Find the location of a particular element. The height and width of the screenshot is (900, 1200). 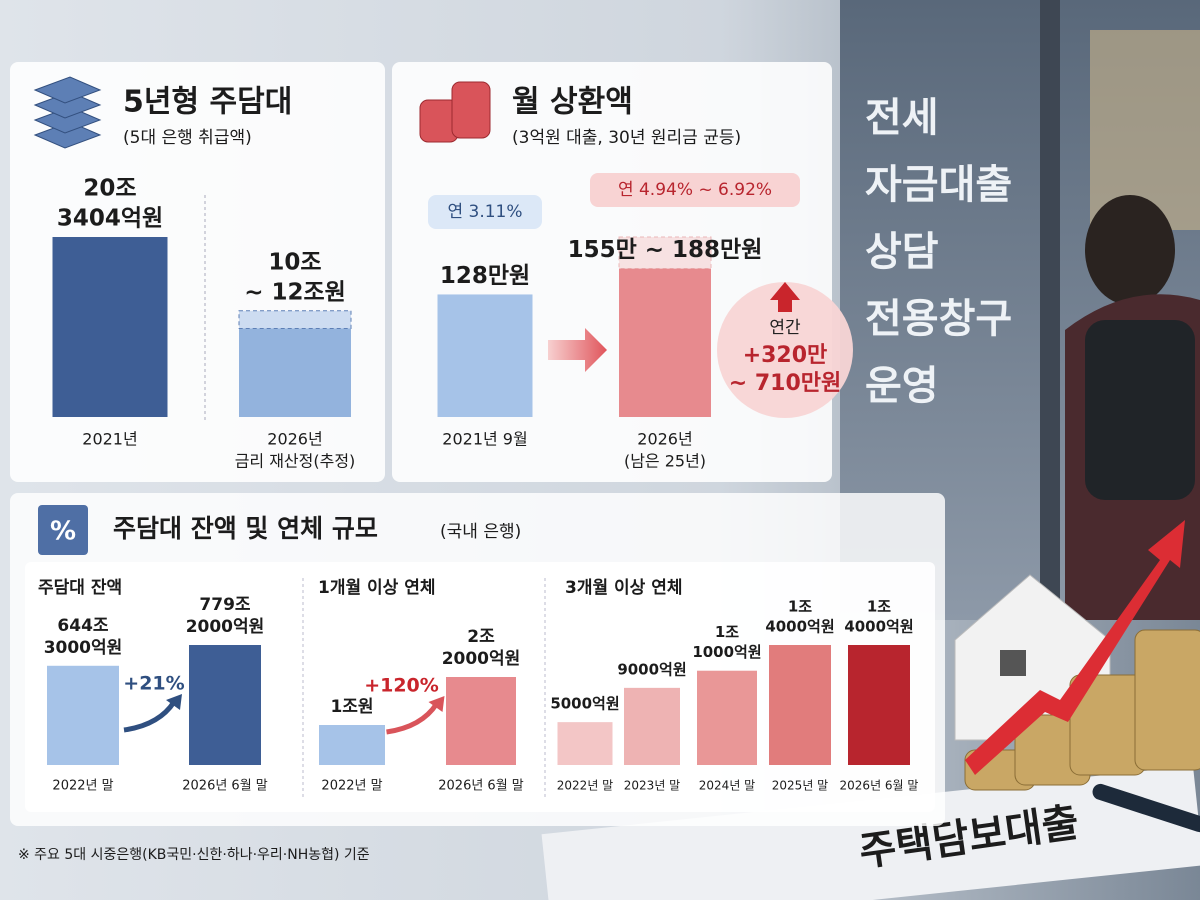

chart-subtitle: (3억원 대출, 30년 원리금 균등) is located at coordinates (626, 138).